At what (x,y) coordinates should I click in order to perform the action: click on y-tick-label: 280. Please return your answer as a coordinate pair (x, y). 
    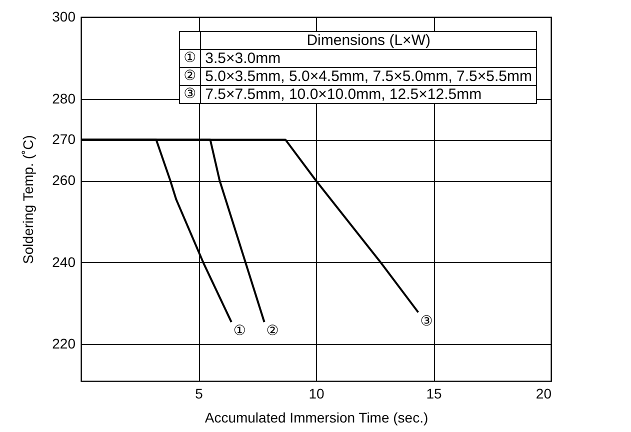
    Looking at the image, I should click on (64, 98).